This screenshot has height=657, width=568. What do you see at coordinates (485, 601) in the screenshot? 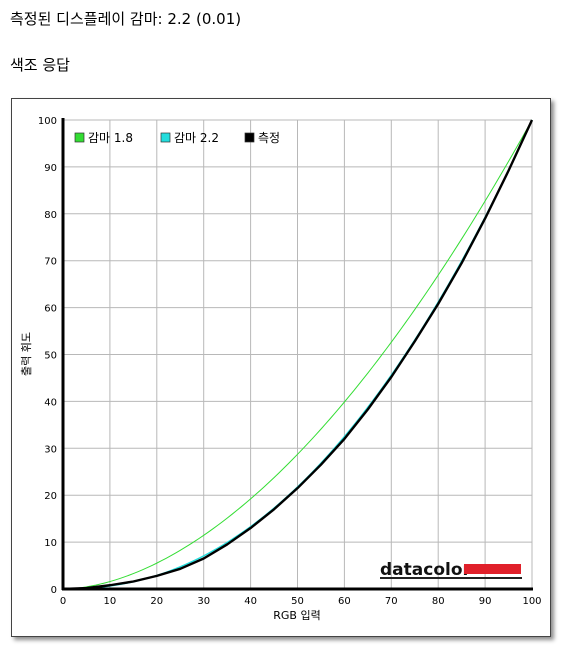
I see `x-tick-label: 90` at bounding box center [485, 601].